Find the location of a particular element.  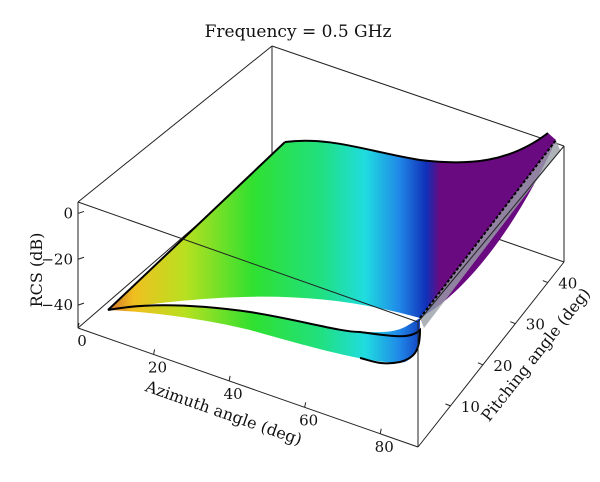

y-tick-label: 20 is located at coordinates (502, 366).